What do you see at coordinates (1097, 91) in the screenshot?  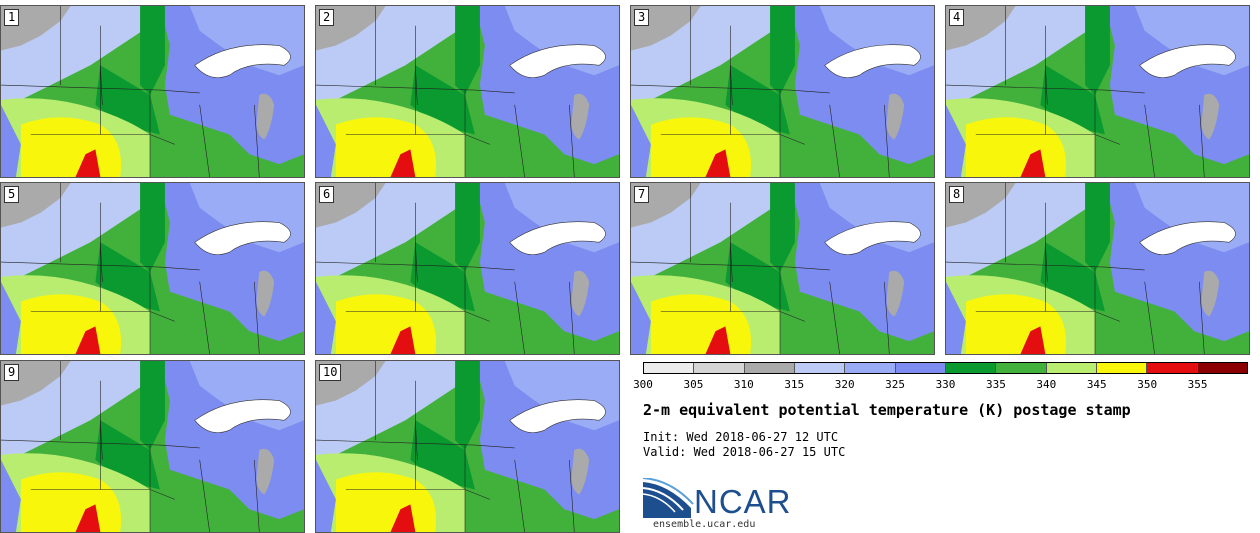 I see `ensemble-member-panel: 4` at bounding box center [1097, 91].